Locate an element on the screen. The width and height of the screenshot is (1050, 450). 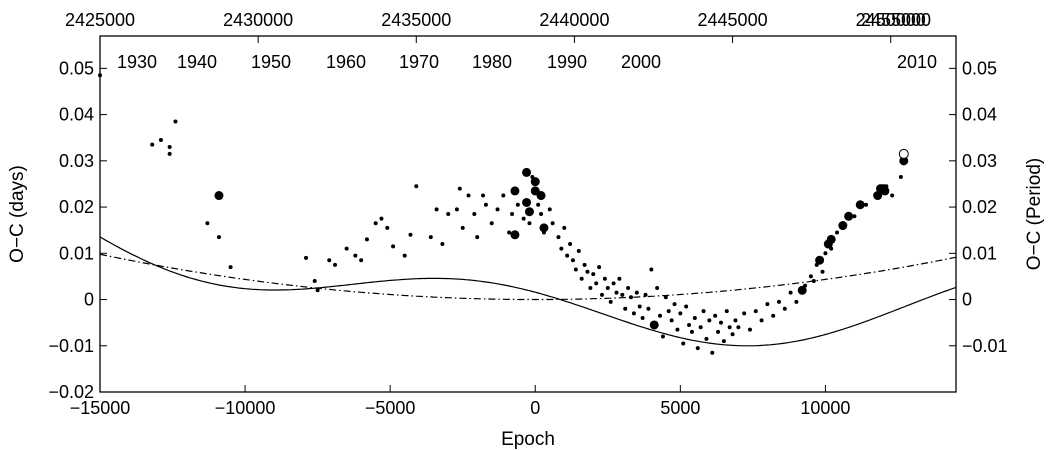
top-tick-label: 2425000 is located at coordinates (100, 20).